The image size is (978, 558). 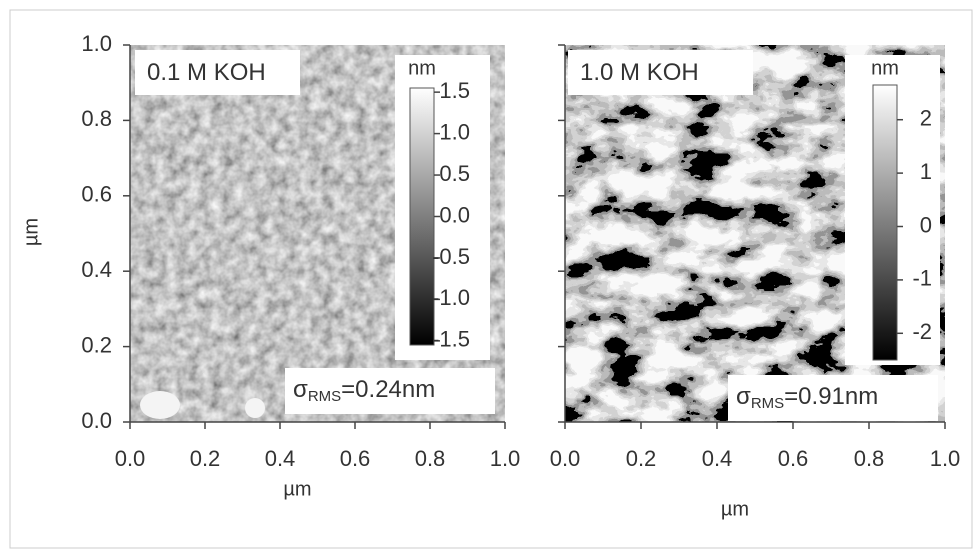 I want to click on rms-label: σRMS=0.24nm, so click(x=364, y=390).